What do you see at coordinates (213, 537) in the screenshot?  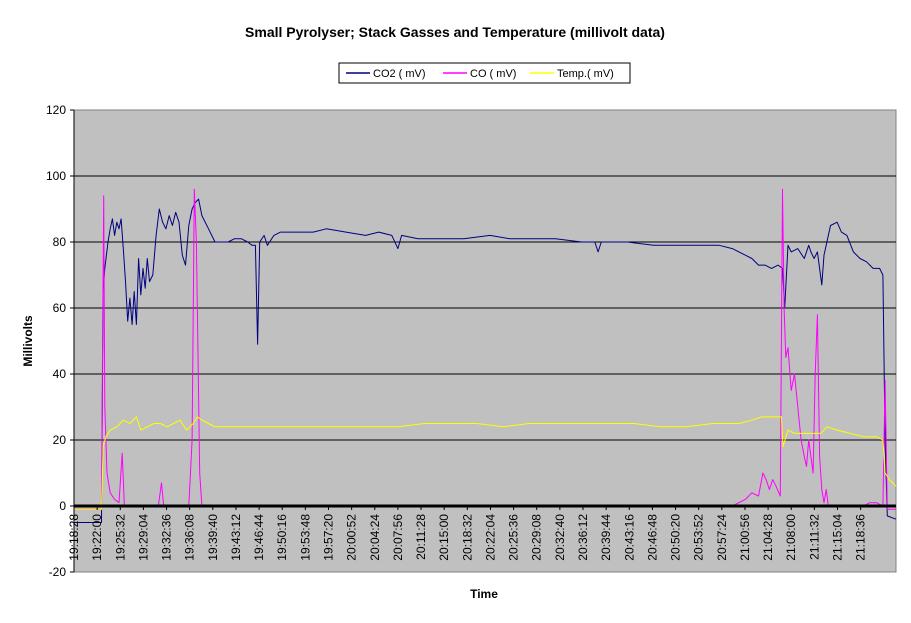 I see `x-tick-label: 19:39:40` at bounding box center [213, 537].